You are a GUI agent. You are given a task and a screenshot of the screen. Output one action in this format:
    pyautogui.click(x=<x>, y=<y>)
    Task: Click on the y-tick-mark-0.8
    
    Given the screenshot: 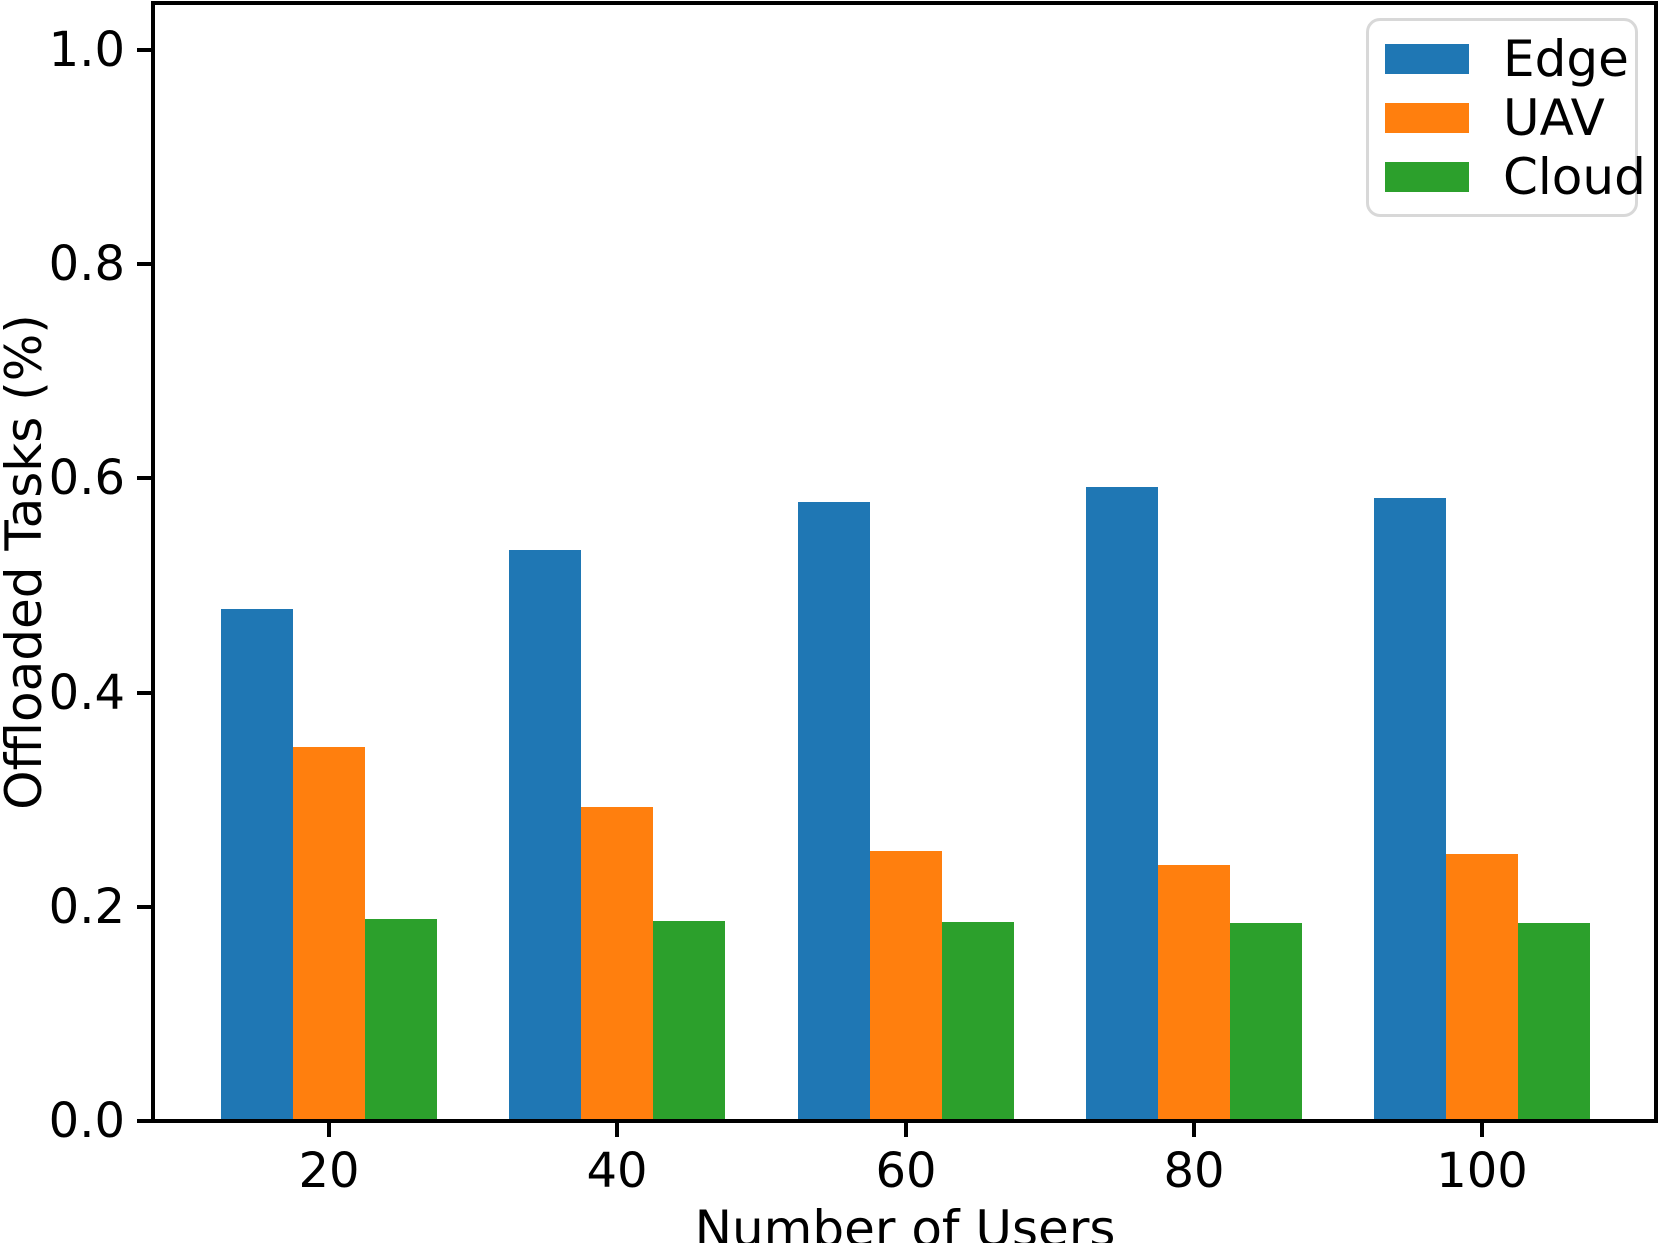 What is the action you would take?
    pyautogui.click(x=144, y=264)
    